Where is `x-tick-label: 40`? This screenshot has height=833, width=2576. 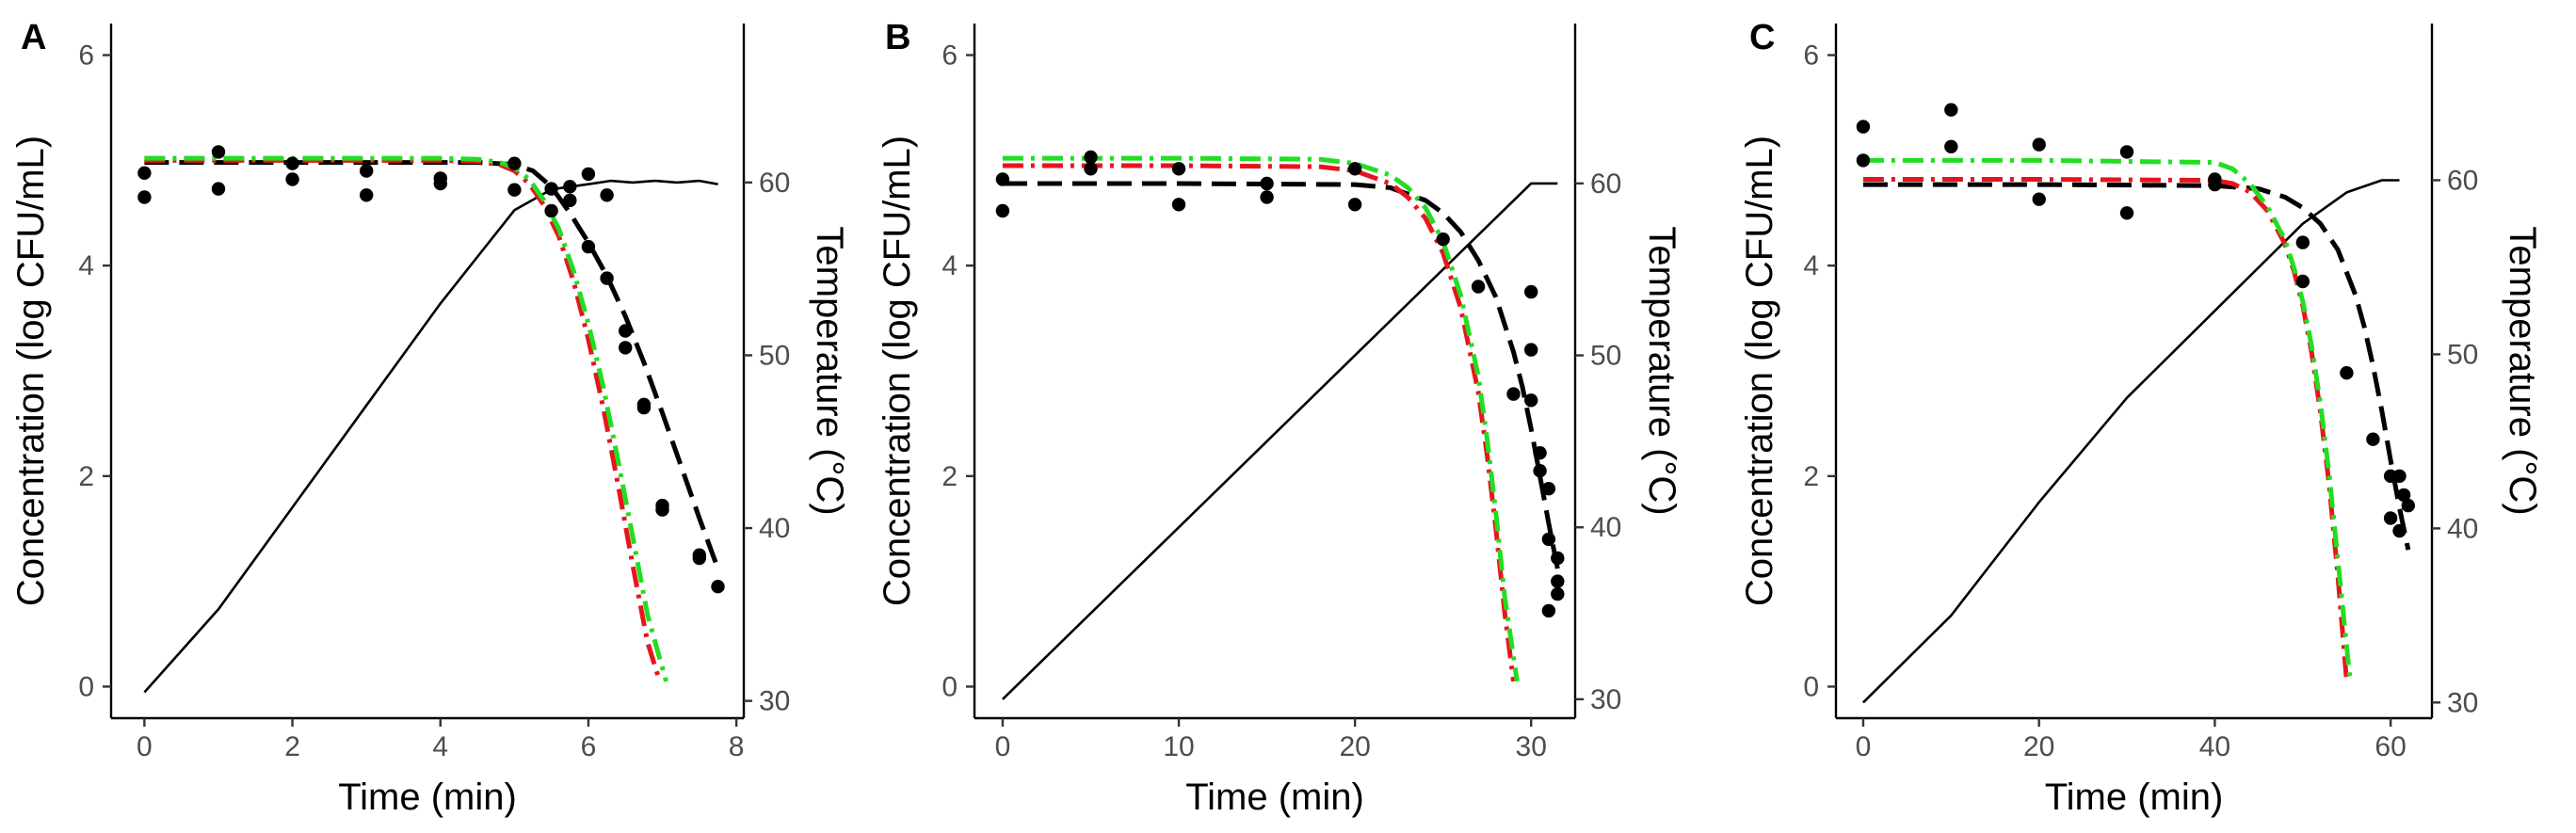
x-tick-label: 40 is located at coordinates (2214, 747).